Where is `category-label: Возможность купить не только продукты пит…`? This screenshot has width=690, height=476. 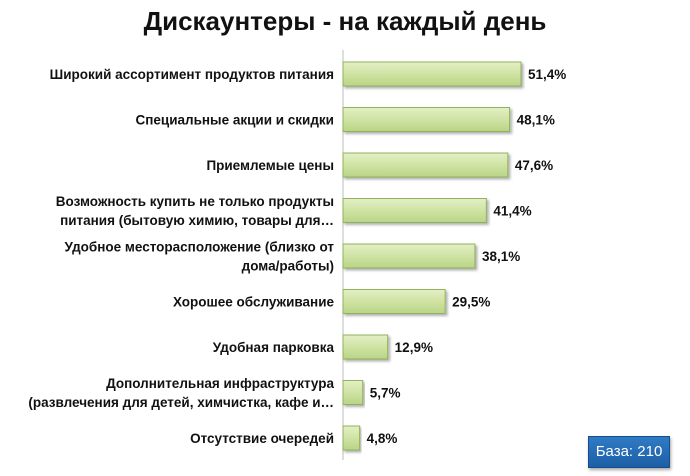
category-label: Возможность купить не только продукты пит… is located at coordinates (195, 211).